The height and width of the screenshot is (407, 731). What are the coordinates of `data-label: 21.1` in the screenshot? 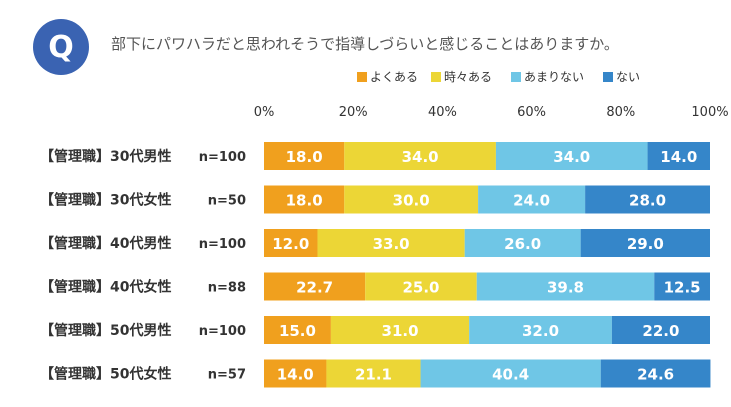 It's located at (373, 375).